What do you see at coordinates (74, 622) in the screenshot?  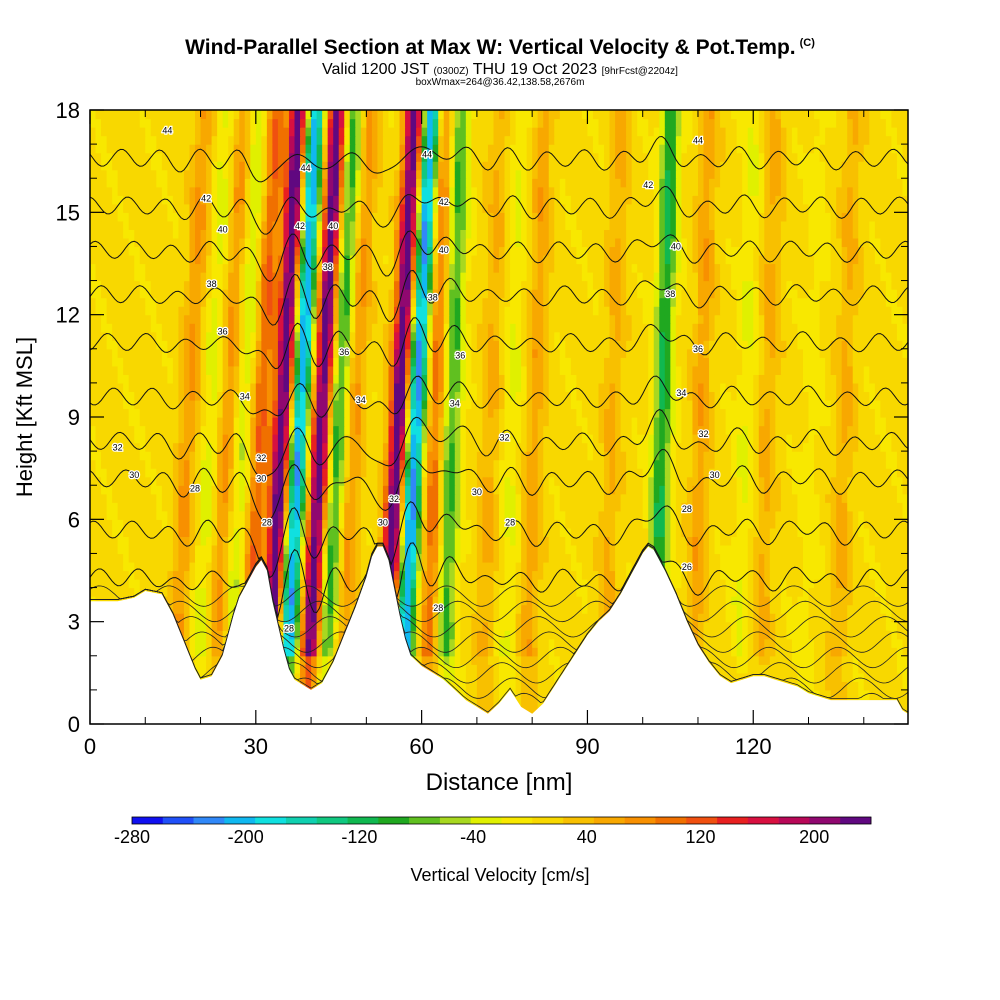 I see `y-tick-label: 3` at bounding box center [74, 622].